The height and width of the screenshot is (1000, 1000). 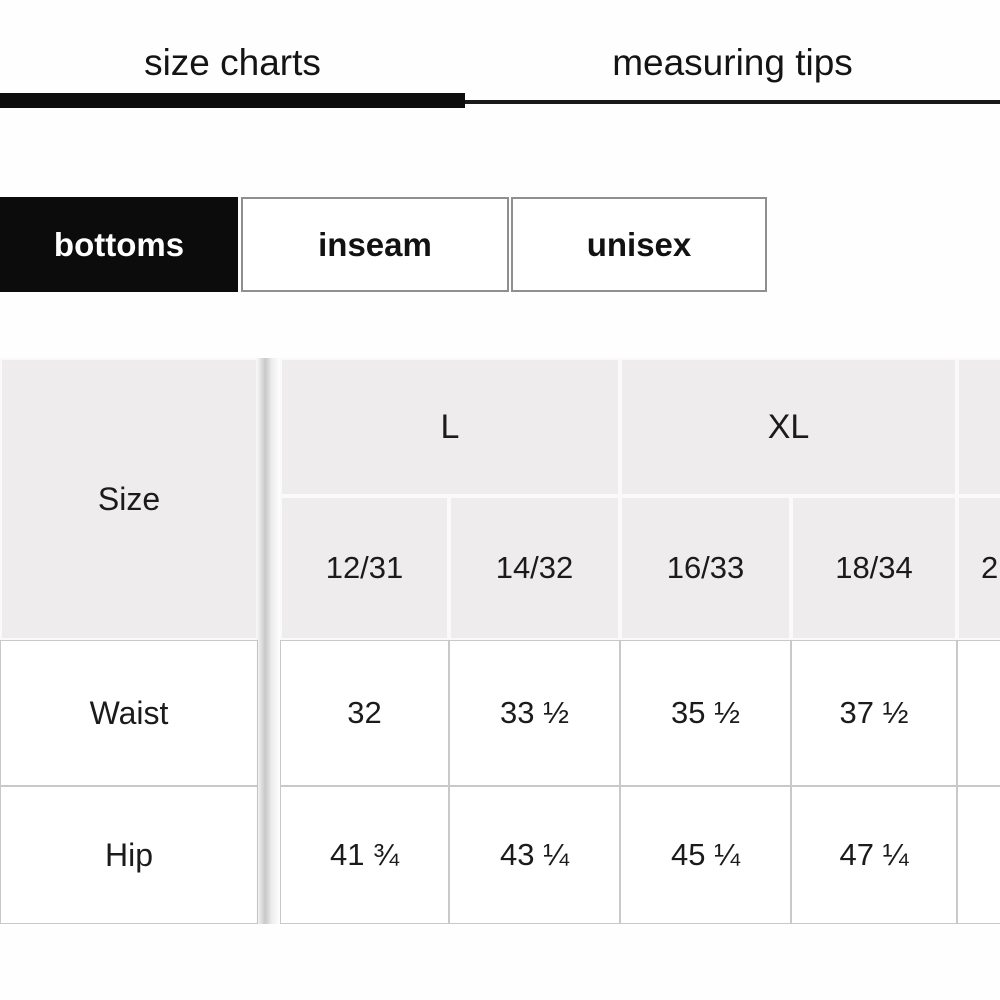 I want to click on size-group-header-l: L, so click(x=450, y=427).